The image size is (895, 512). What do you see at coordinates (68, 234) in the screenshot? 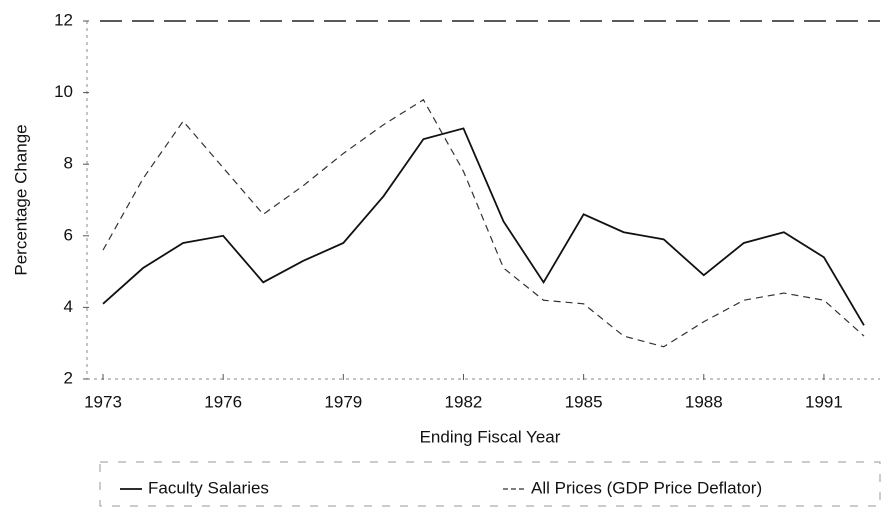
I see `y-tick-label: 6` at bounding box center [68, 234].